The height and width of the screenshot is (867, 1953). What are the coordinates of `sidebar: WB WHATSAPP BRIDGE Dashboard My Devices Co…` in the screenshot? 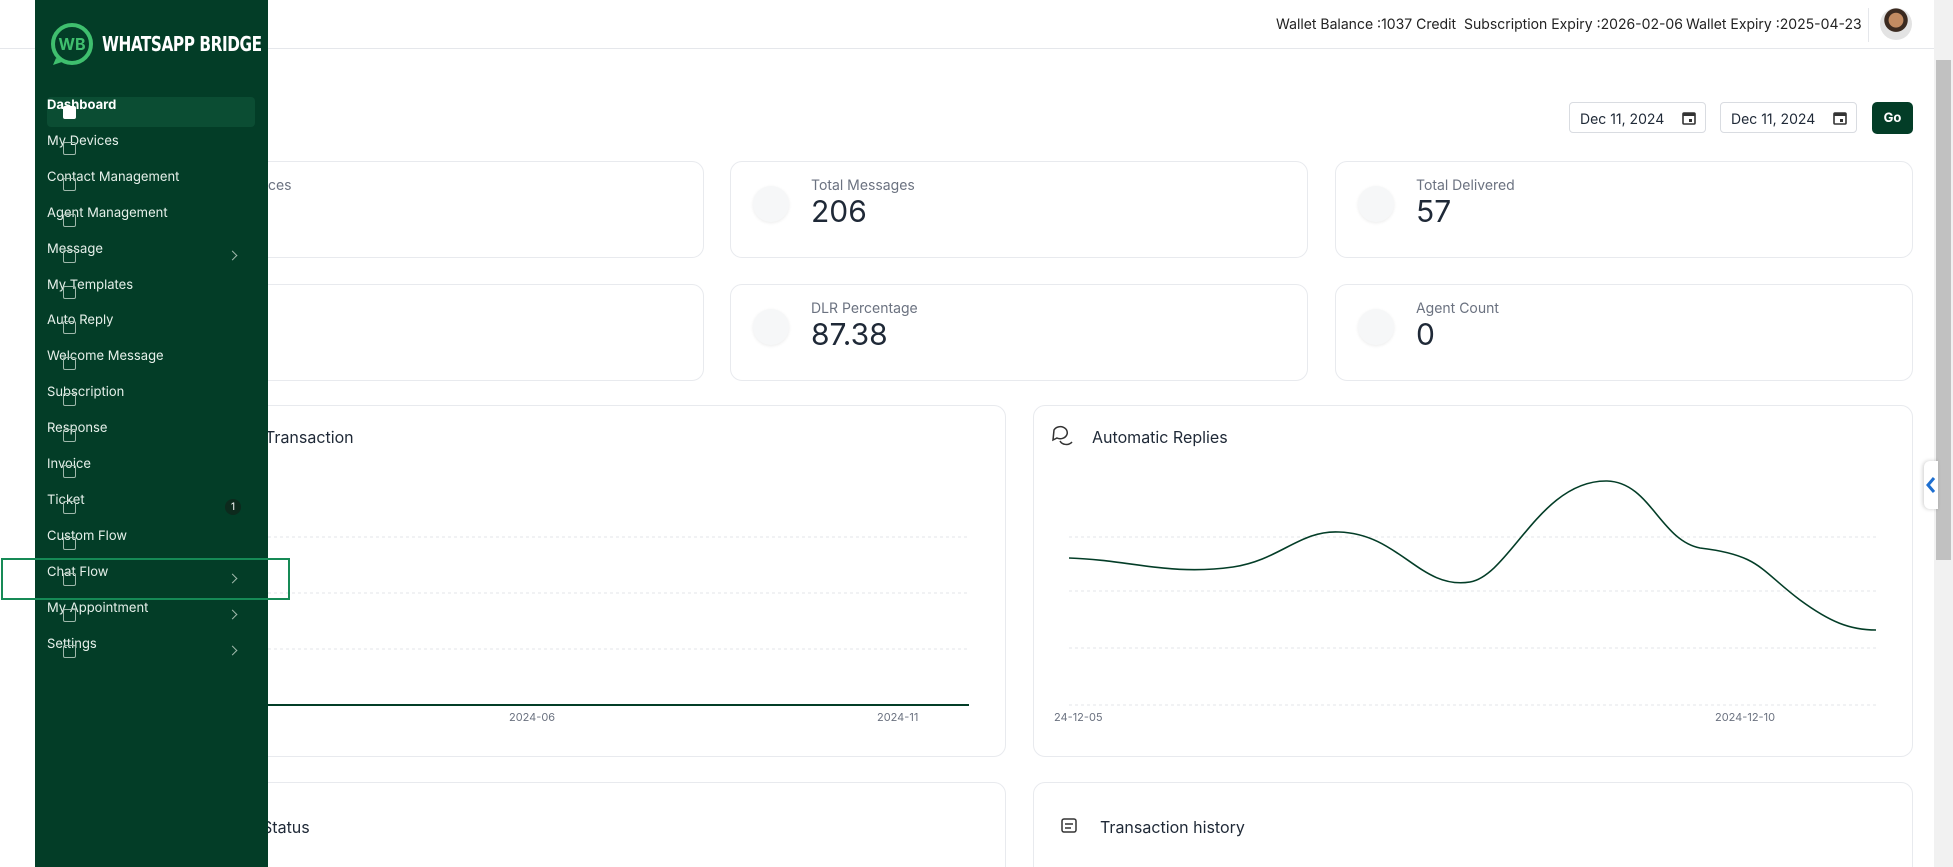 It's located at (151, 433).